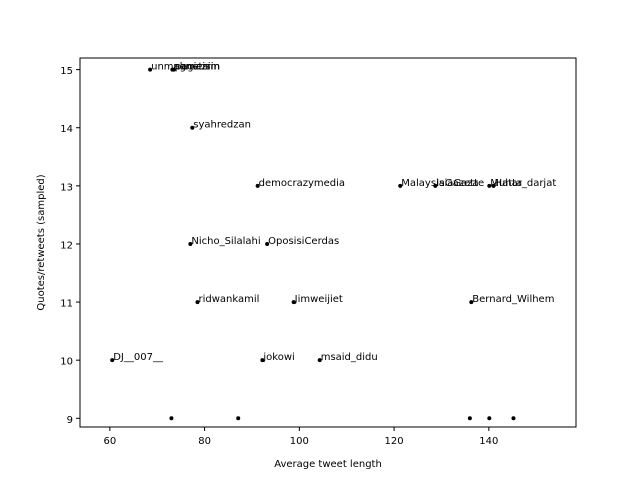 The width and height of the screenshot is (640, 480). What do you see at coordinates (228, 299) in the screenshot?
I see `data-point-label: ridwankamil` at bounding box center [228, 299].